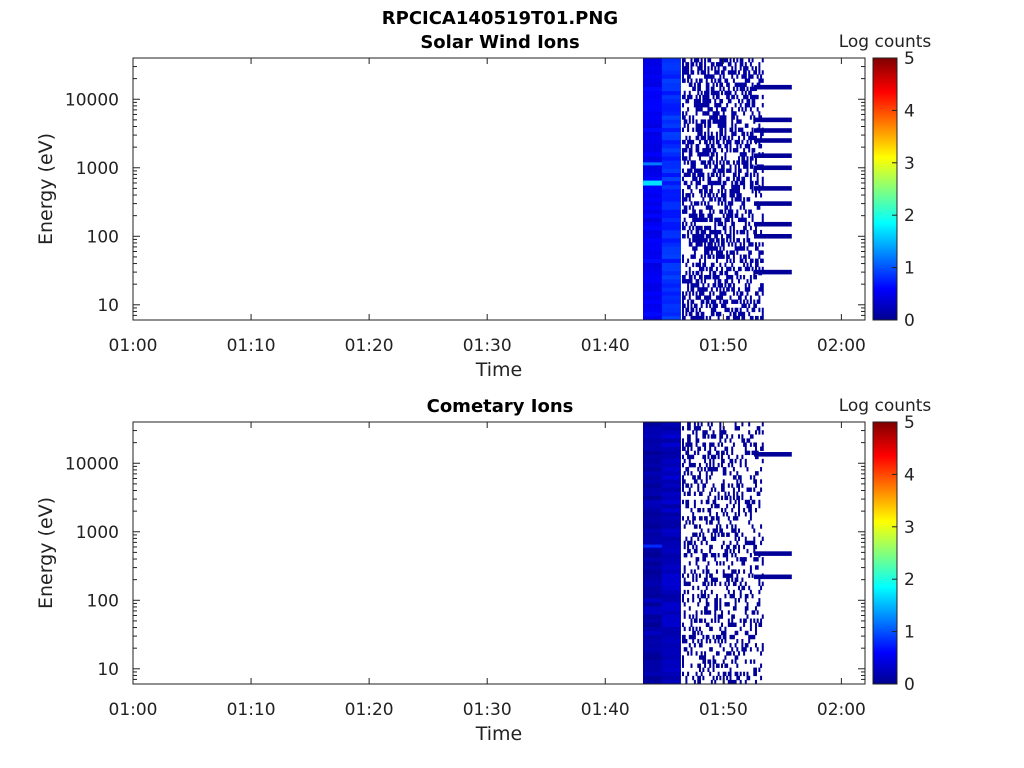  What do you see at coordinates (92, 464) in the screenshot?
I see `y-tick-label: 10000` at bounding box center [92, 464].